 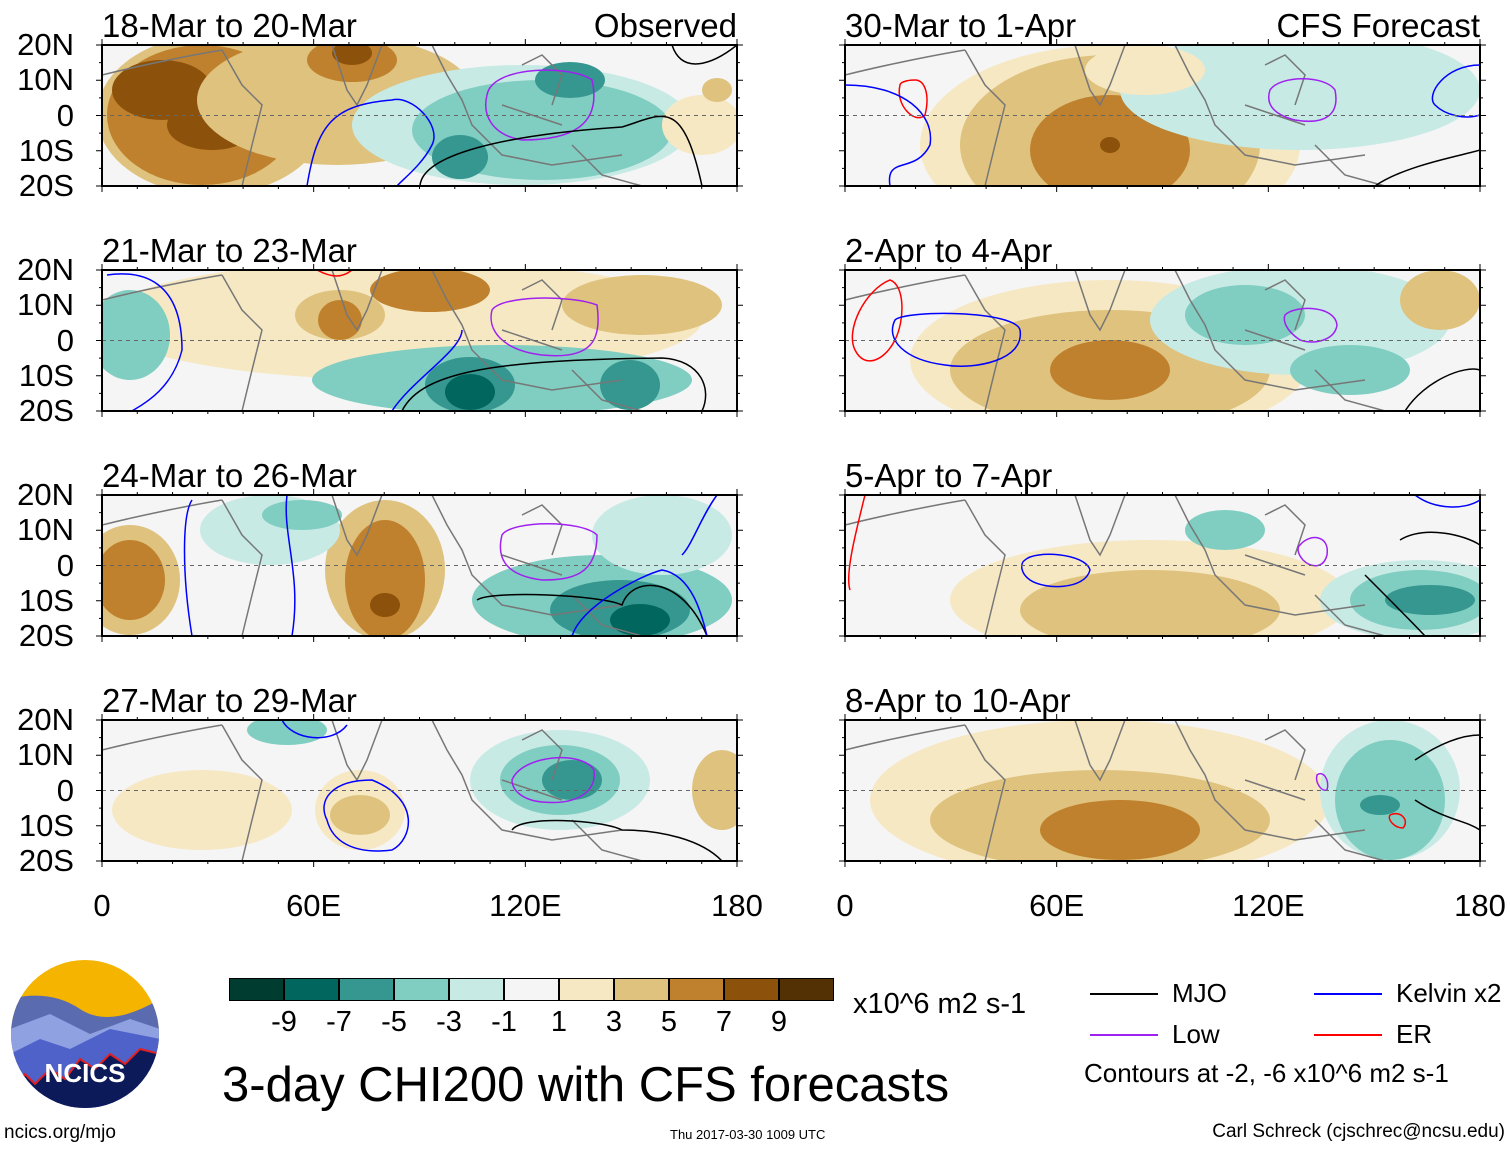 I want to click on panel-title: 27-Mar to 29-Mar, so click(x=229, y=700).